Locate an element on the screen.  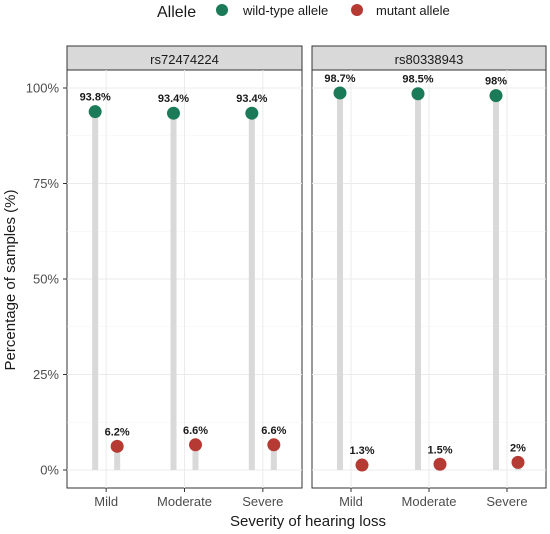
legend-label-wild-type: wild-type allele is located at coordinates (285, 10).